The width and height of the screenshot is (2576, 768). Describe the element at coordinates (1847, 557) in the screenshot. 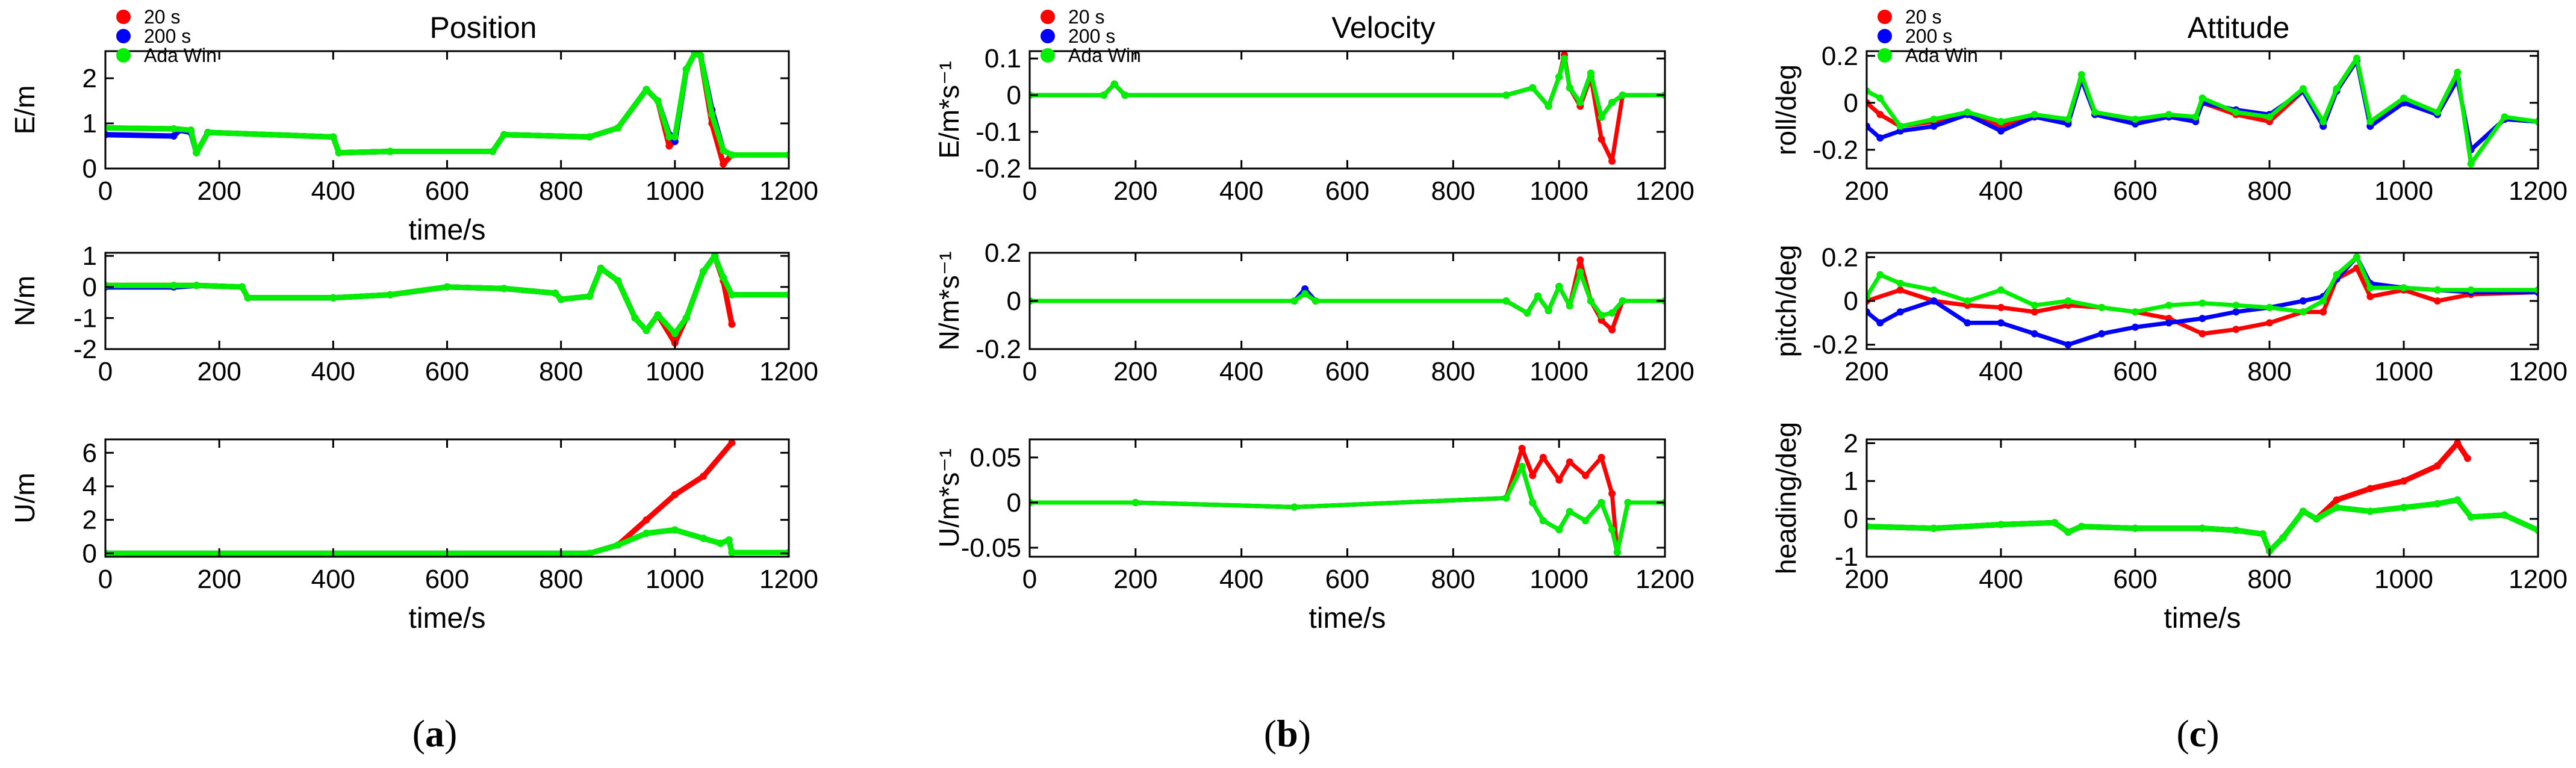

I see `y-tick-label: -1` at that location.